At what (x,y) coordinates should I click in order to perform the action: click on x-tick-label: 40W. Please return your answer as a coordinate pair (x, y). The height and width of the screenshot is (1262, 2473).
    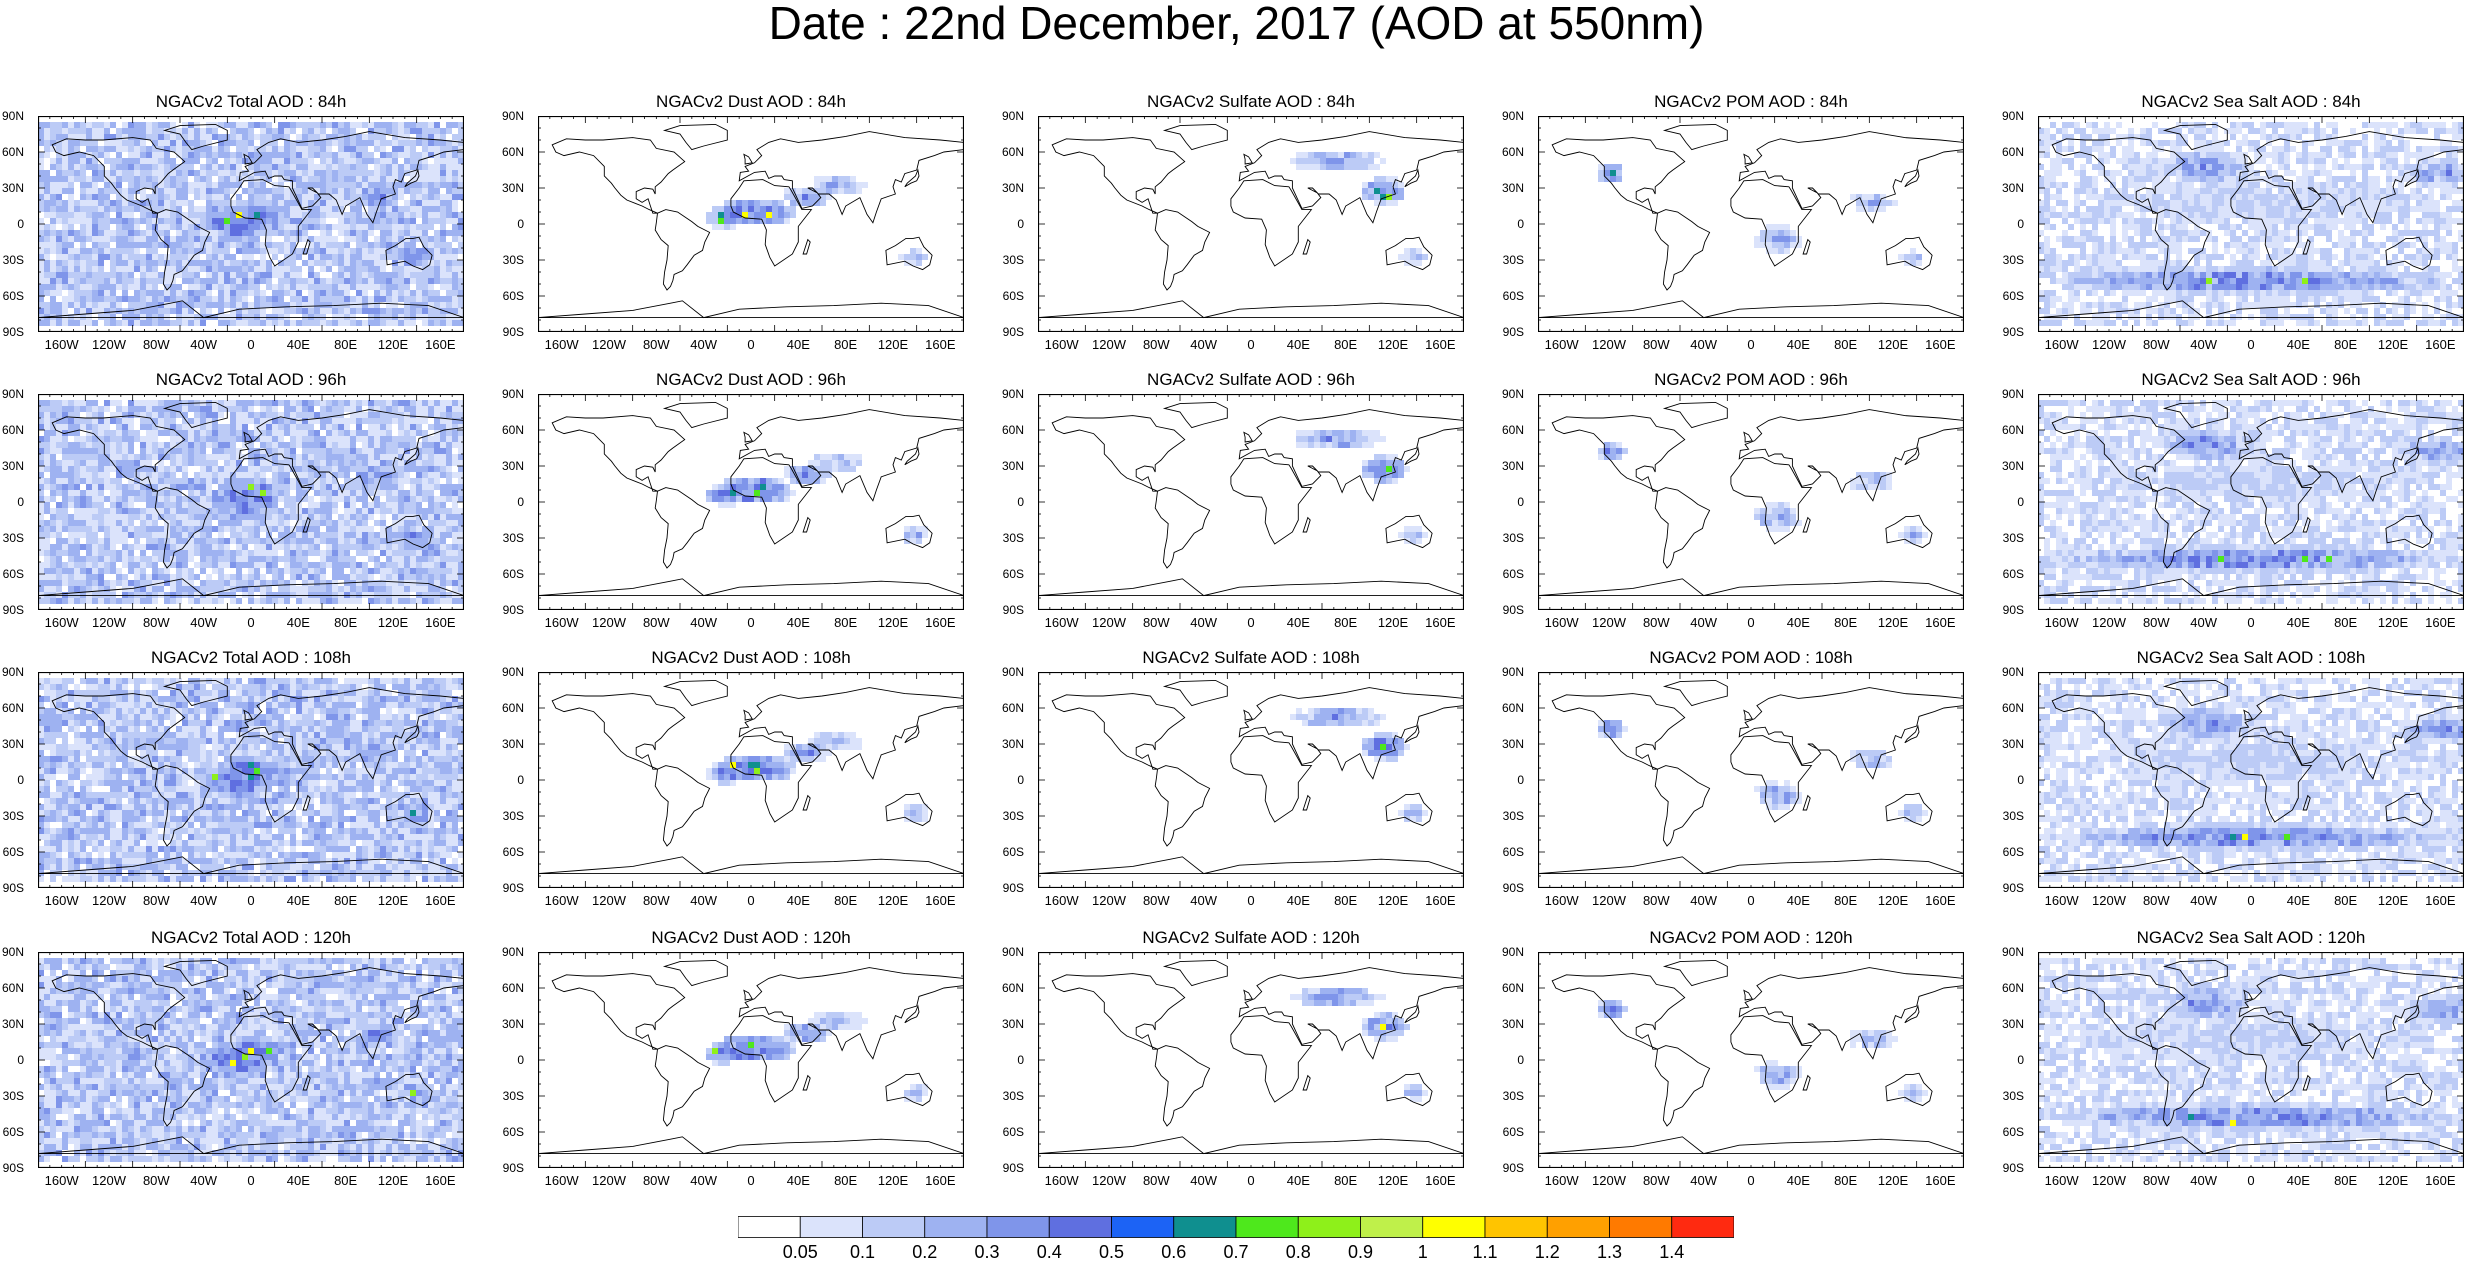
    Looking at the image, I should click on (1204, 900).